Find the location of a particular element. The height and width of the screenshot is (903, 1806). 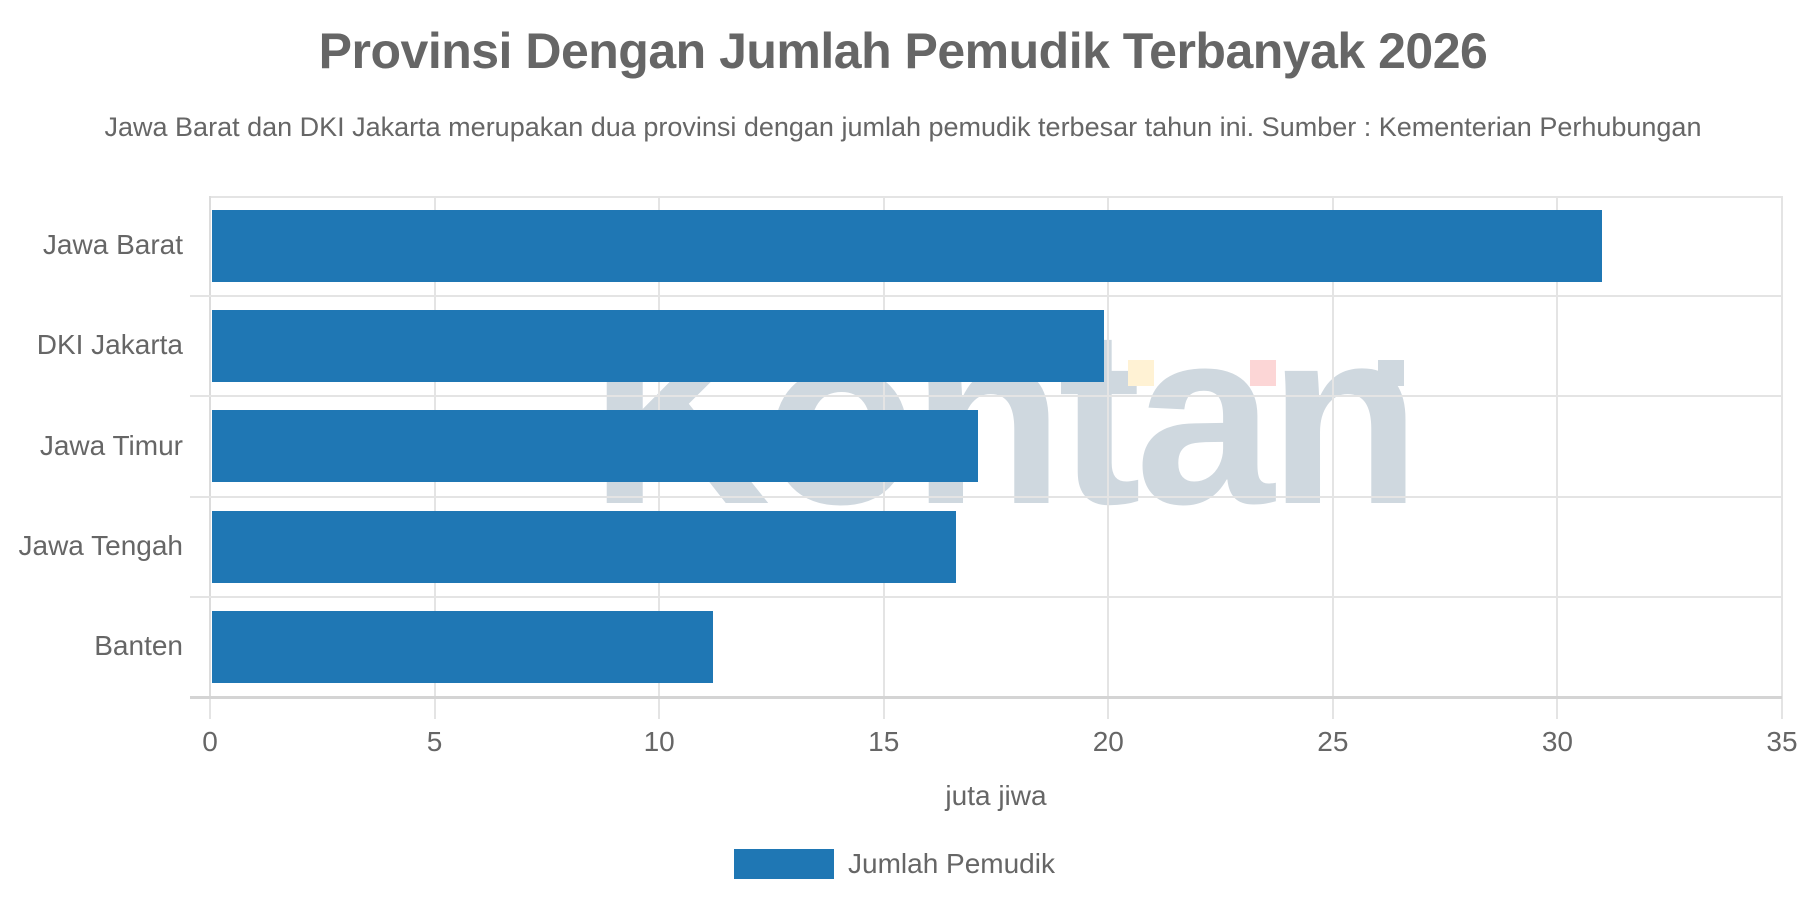

category-label: DKI Jakarta is located at coordinates (109, 345).